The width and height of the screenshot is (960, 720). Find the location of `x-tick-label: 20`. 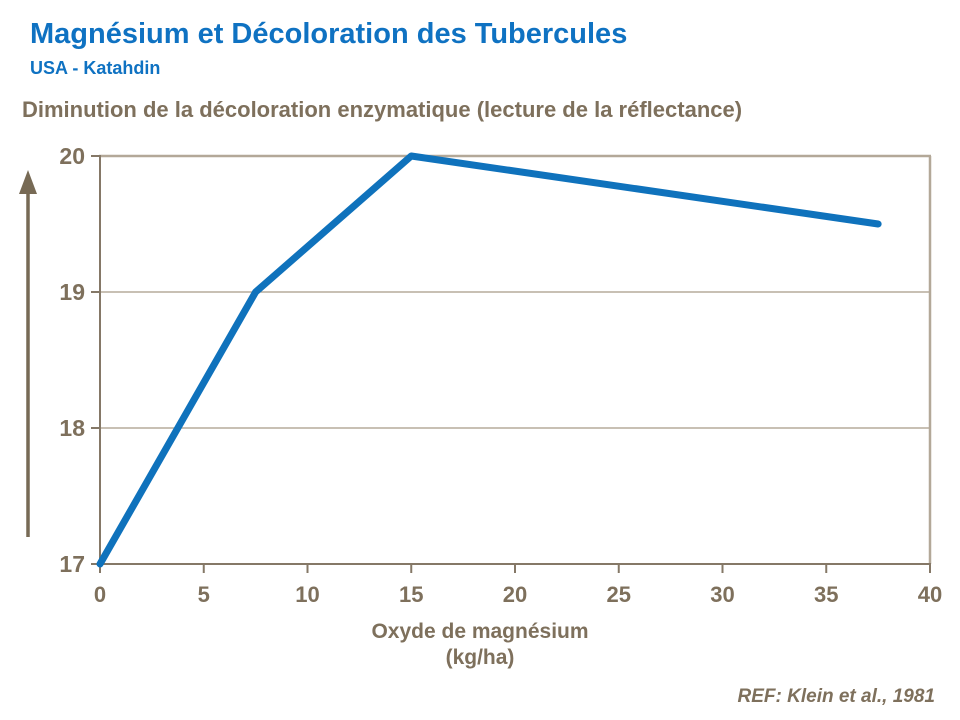

x-tick-label: 20 is located at coordinates (515, 594).